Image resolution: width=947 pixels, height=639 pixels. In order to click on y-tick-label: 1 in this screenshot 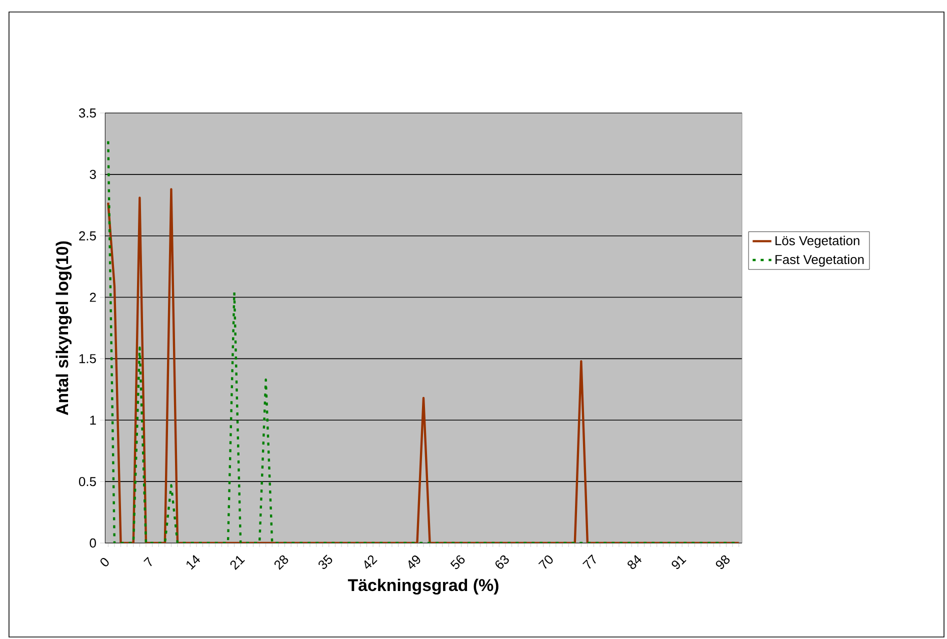, I will do `click(93, 420)`.